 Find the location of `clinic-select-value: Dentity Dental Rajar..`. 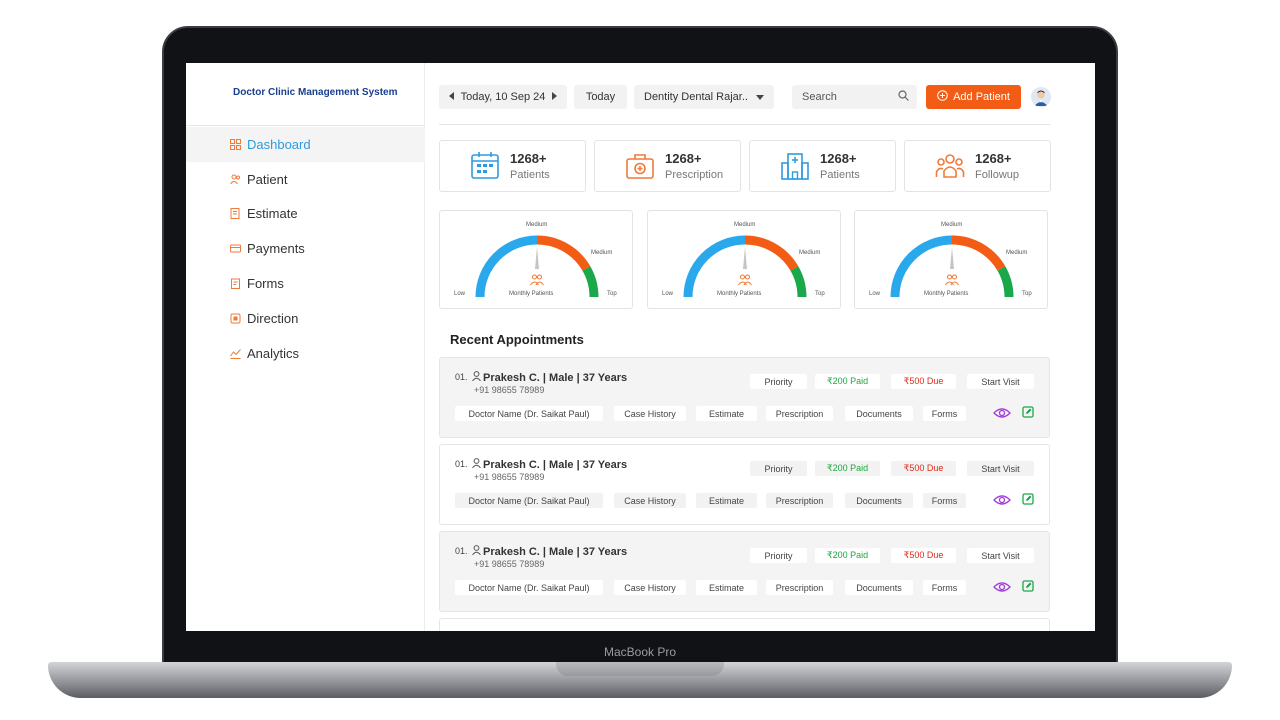

clinic-select-value: Dentity Dental Rajar.. is located at coordinates (696, 97).